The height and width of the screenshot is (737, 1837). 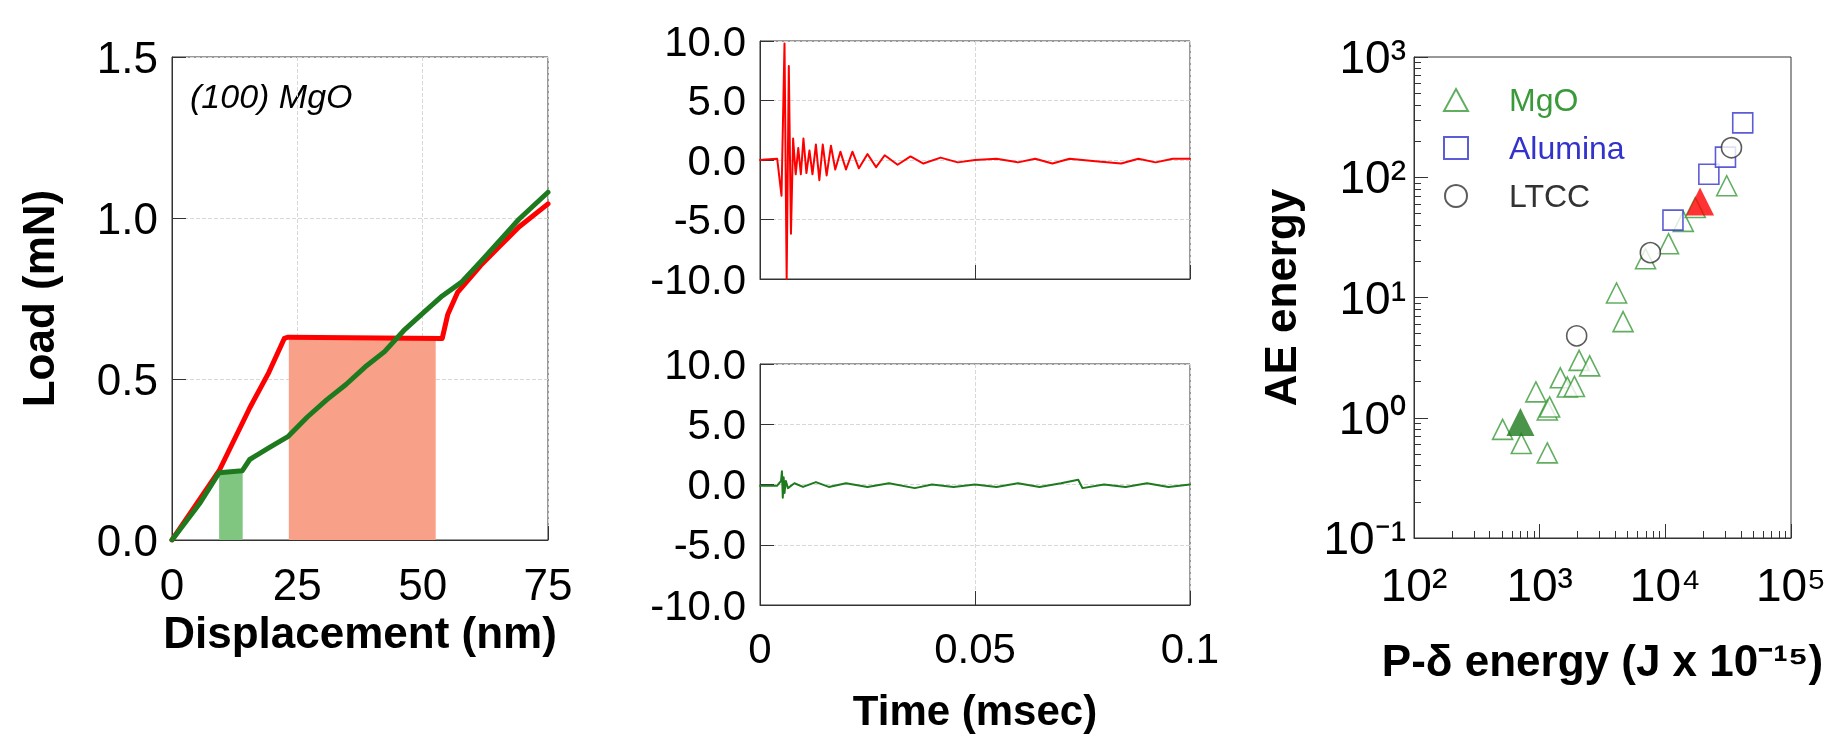 I want to click on x-tick-label: 25, so click(x=297, y=584).